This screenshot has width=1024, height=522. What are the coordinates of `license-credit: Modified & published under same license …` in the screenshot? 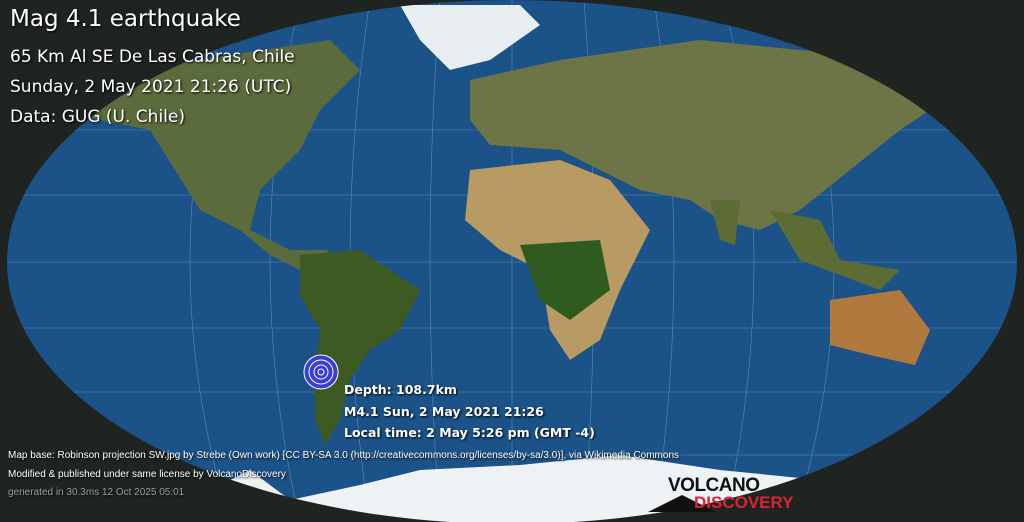 It's located at (147, 474).